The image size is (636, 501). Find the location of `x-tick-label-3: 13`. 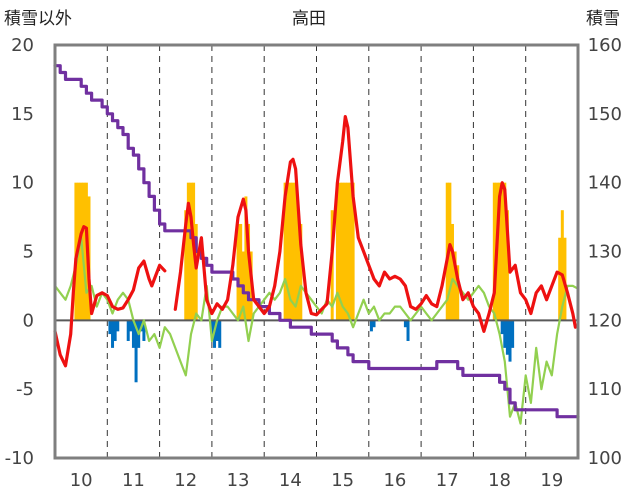

x-tick-label-3: 13 is located at coordinates (238, 480).